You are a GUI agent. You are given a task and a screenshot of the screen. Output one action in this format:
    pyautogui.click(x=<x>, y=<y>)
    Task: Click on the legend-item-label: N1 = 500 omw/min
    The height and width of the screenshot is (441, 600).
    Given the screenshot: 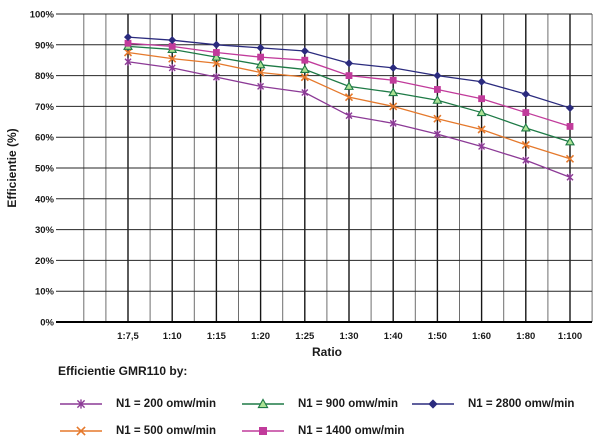 What is the action you would take?
    pyautogui.click(x=166, y=430)
    